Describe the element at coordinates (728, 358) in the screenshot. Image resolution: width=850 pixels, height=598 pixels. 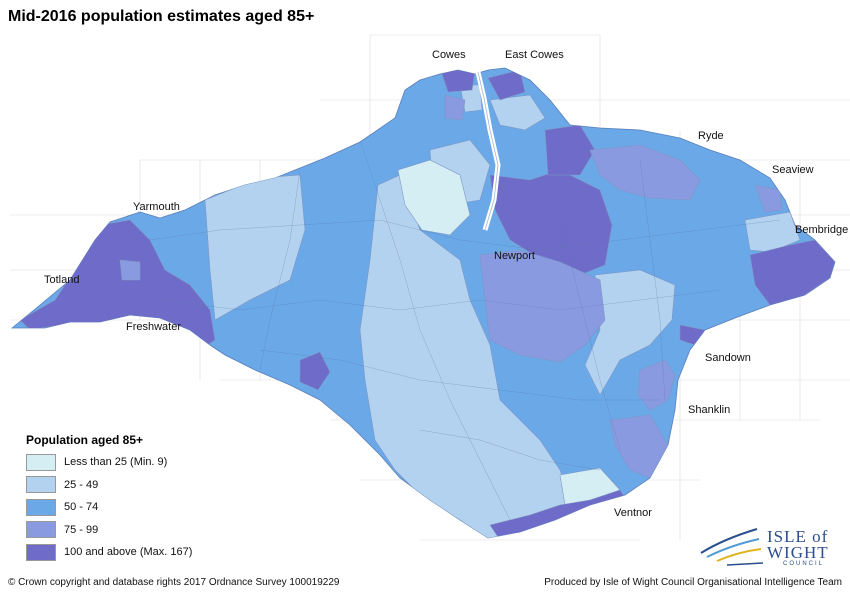
I see `place-label-sandown: Sandown` at that location.